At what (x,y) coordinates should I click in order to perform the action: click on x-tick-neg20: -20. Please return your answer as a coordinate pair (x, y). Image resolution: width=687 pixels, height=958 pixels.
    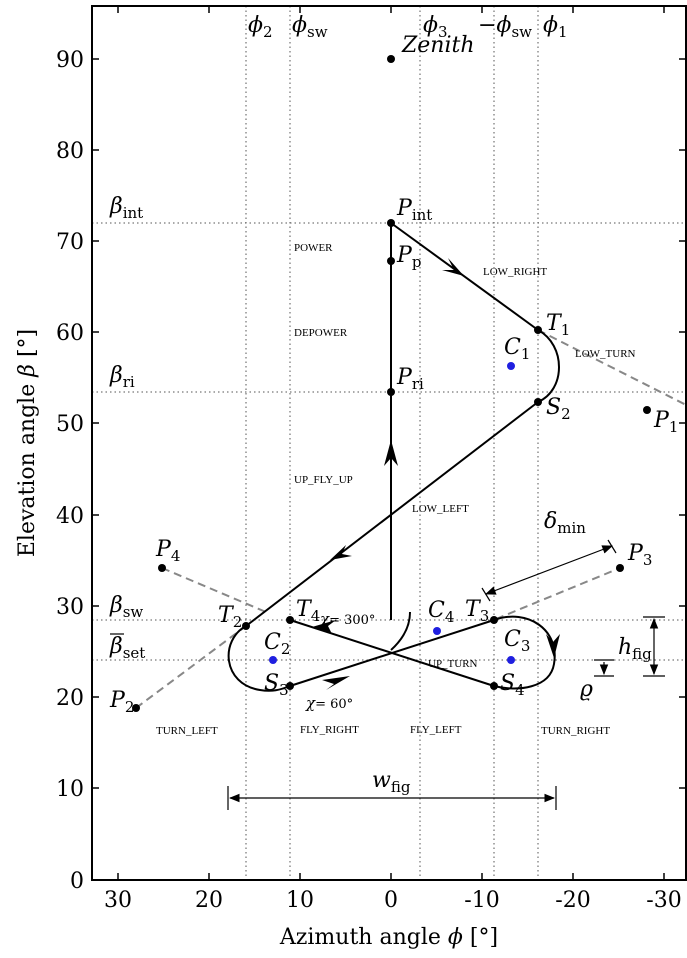
    Looking at the image, I should click on (572, 900).